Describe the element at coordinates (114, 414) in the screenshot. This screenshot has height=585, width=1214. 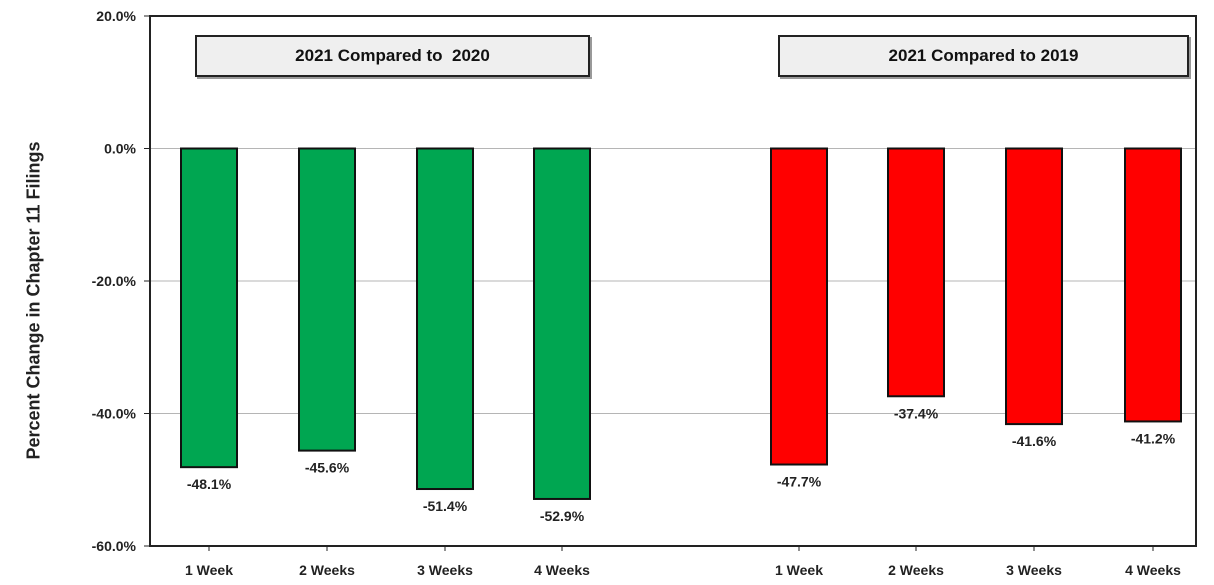
I see `y-tick-label: -40.0%` at that location.